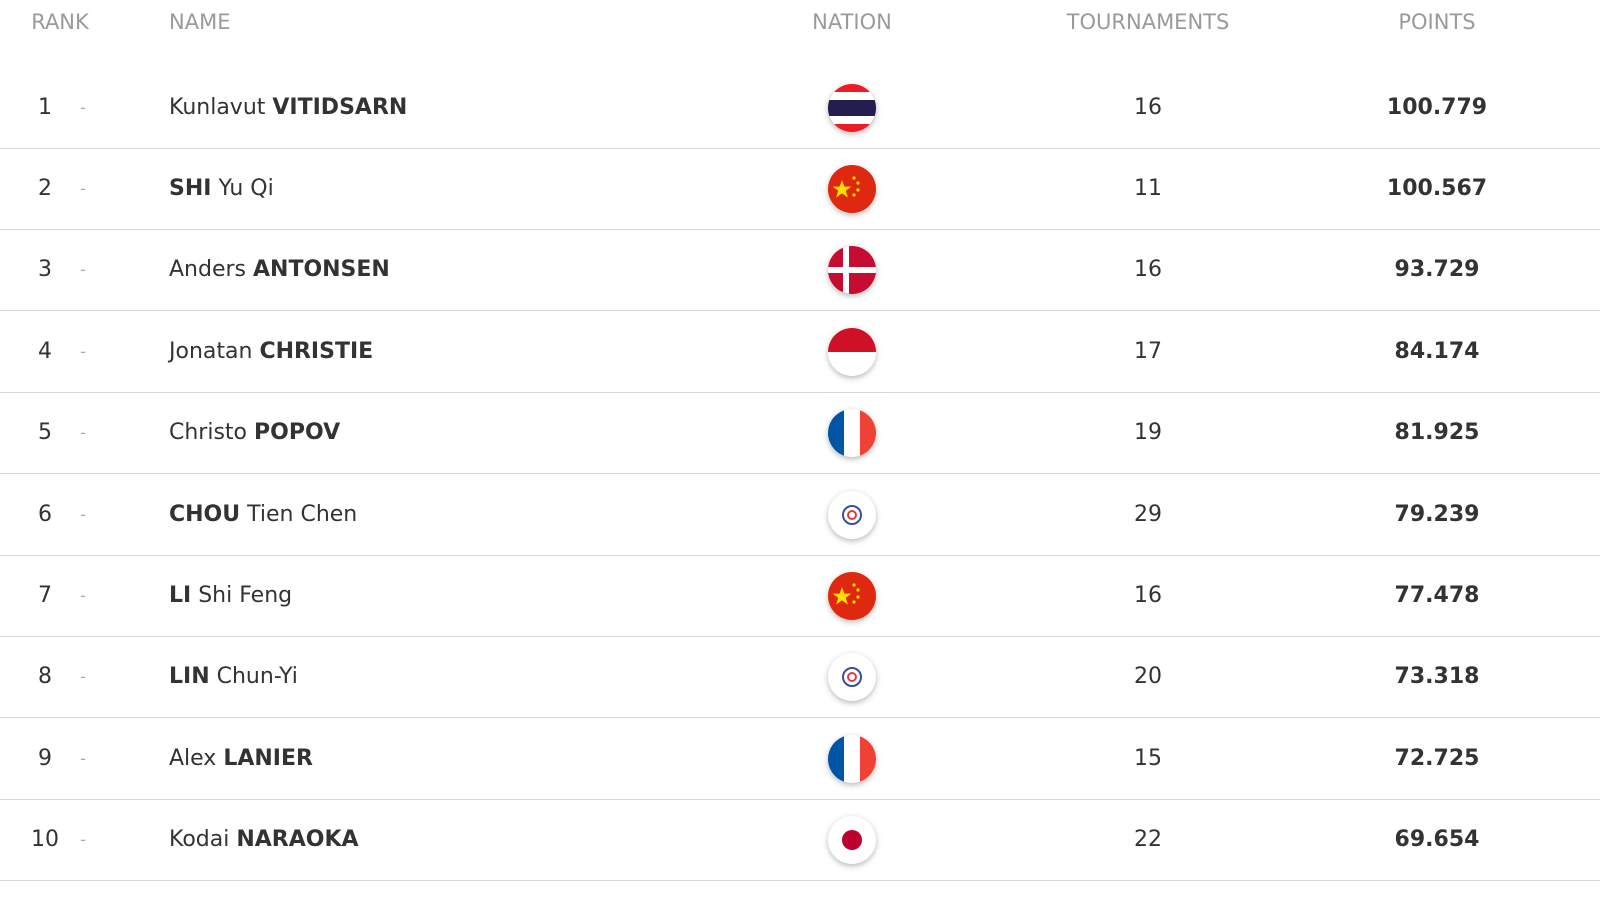 The width and height of the screenshot is (1600, 901). I want to click on tournaments: 11, so click(1148, 188).